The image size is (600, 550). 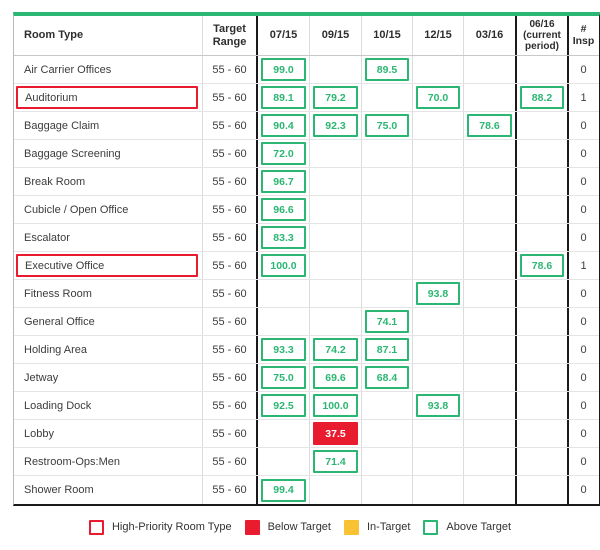 I want to click on legend-label: Below Target, so click(x=299, y=527).